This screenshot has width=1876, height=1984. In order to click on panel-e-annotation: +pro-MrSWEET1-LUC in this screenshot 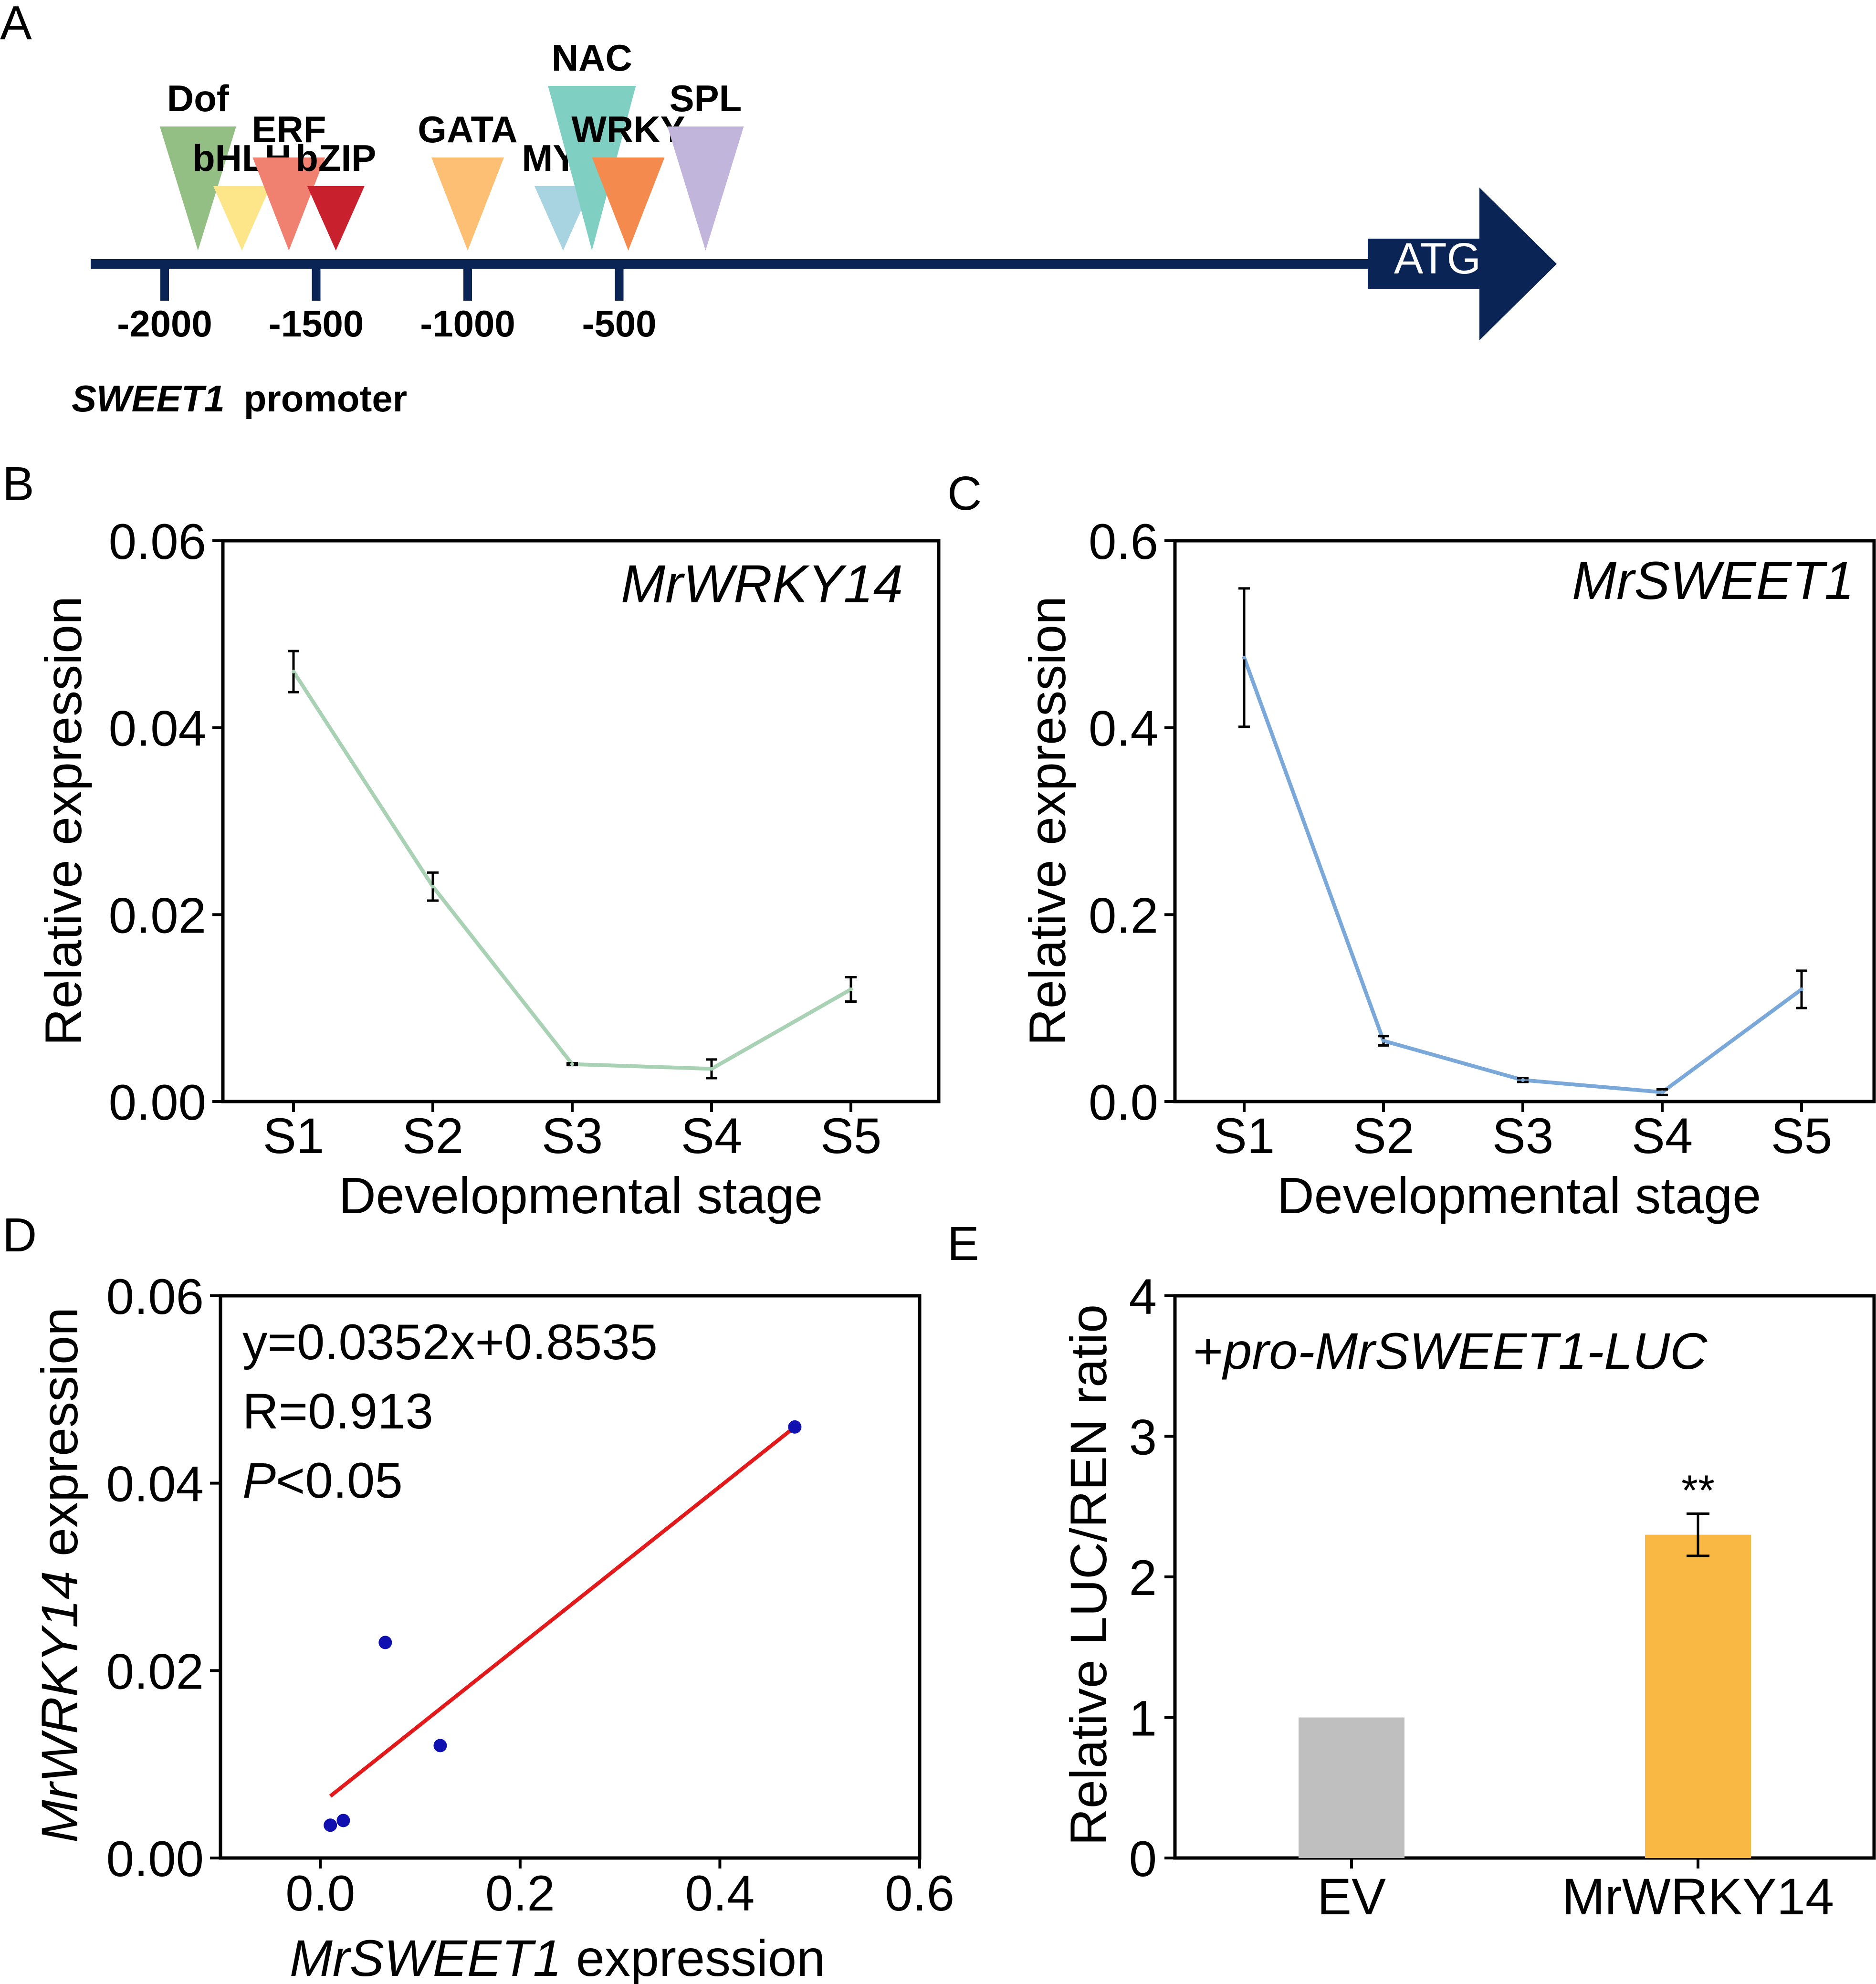, I will do `click(1450, 1351)`.